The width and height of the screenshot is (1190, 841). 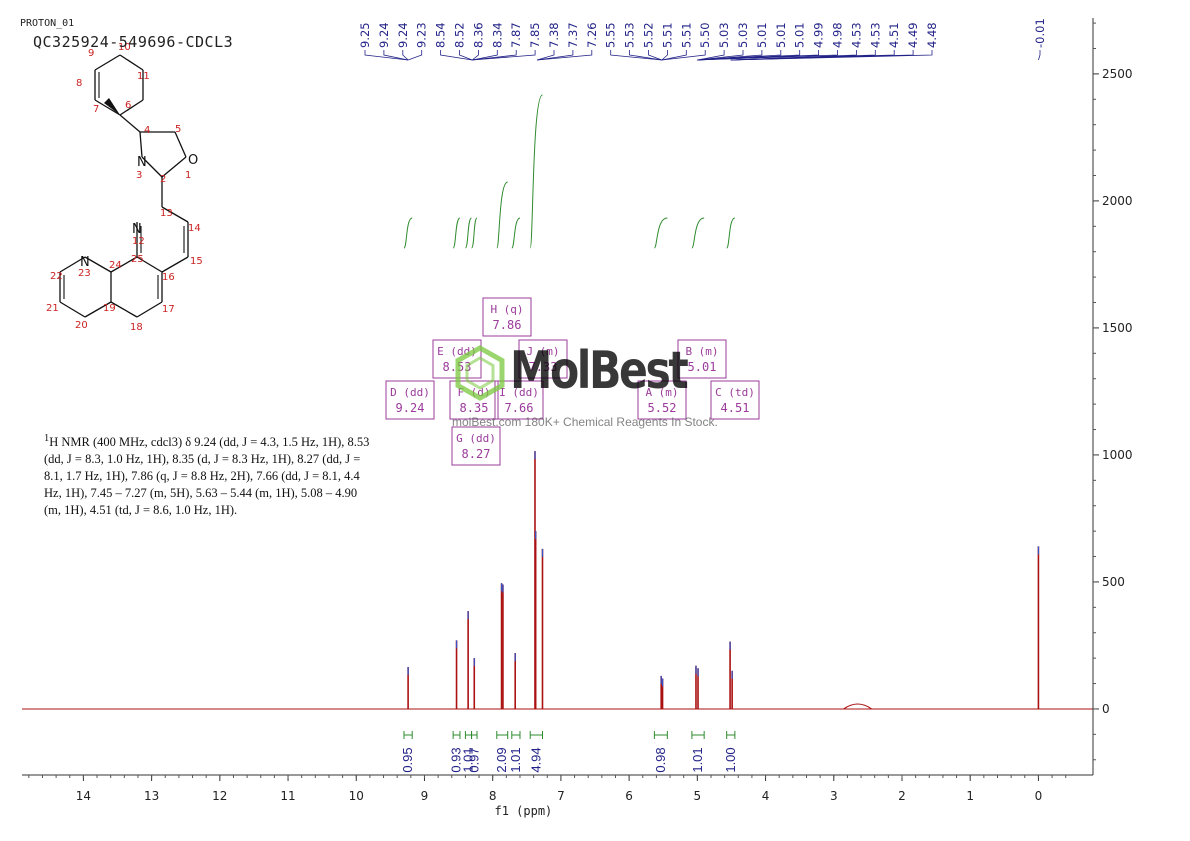 What do you see at coordinates (535, 35) in the screenshot?
I see `peak-shift-label: 7.85` at bounding box center [535, 35].